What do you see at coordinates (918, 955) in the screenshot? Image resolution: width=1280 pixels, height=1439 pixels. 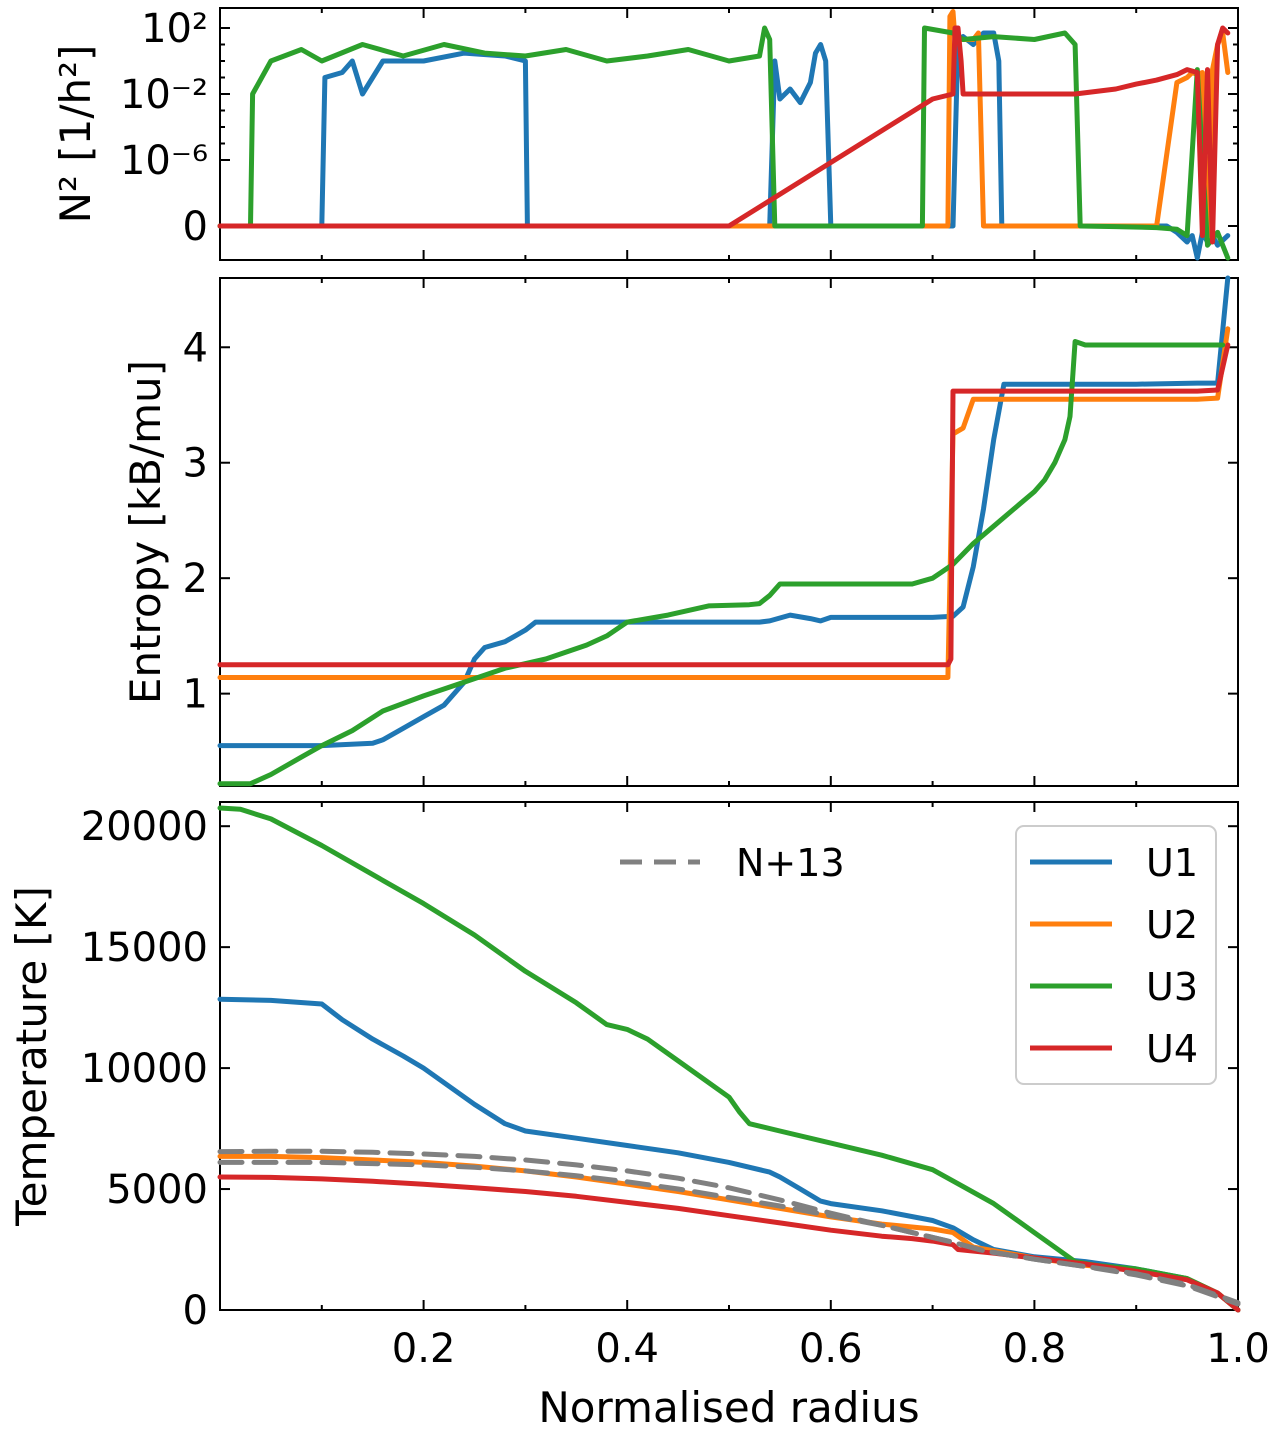 I see `legend: N+13 U1 U2 U3 U4` at bounding box center [918, 955].